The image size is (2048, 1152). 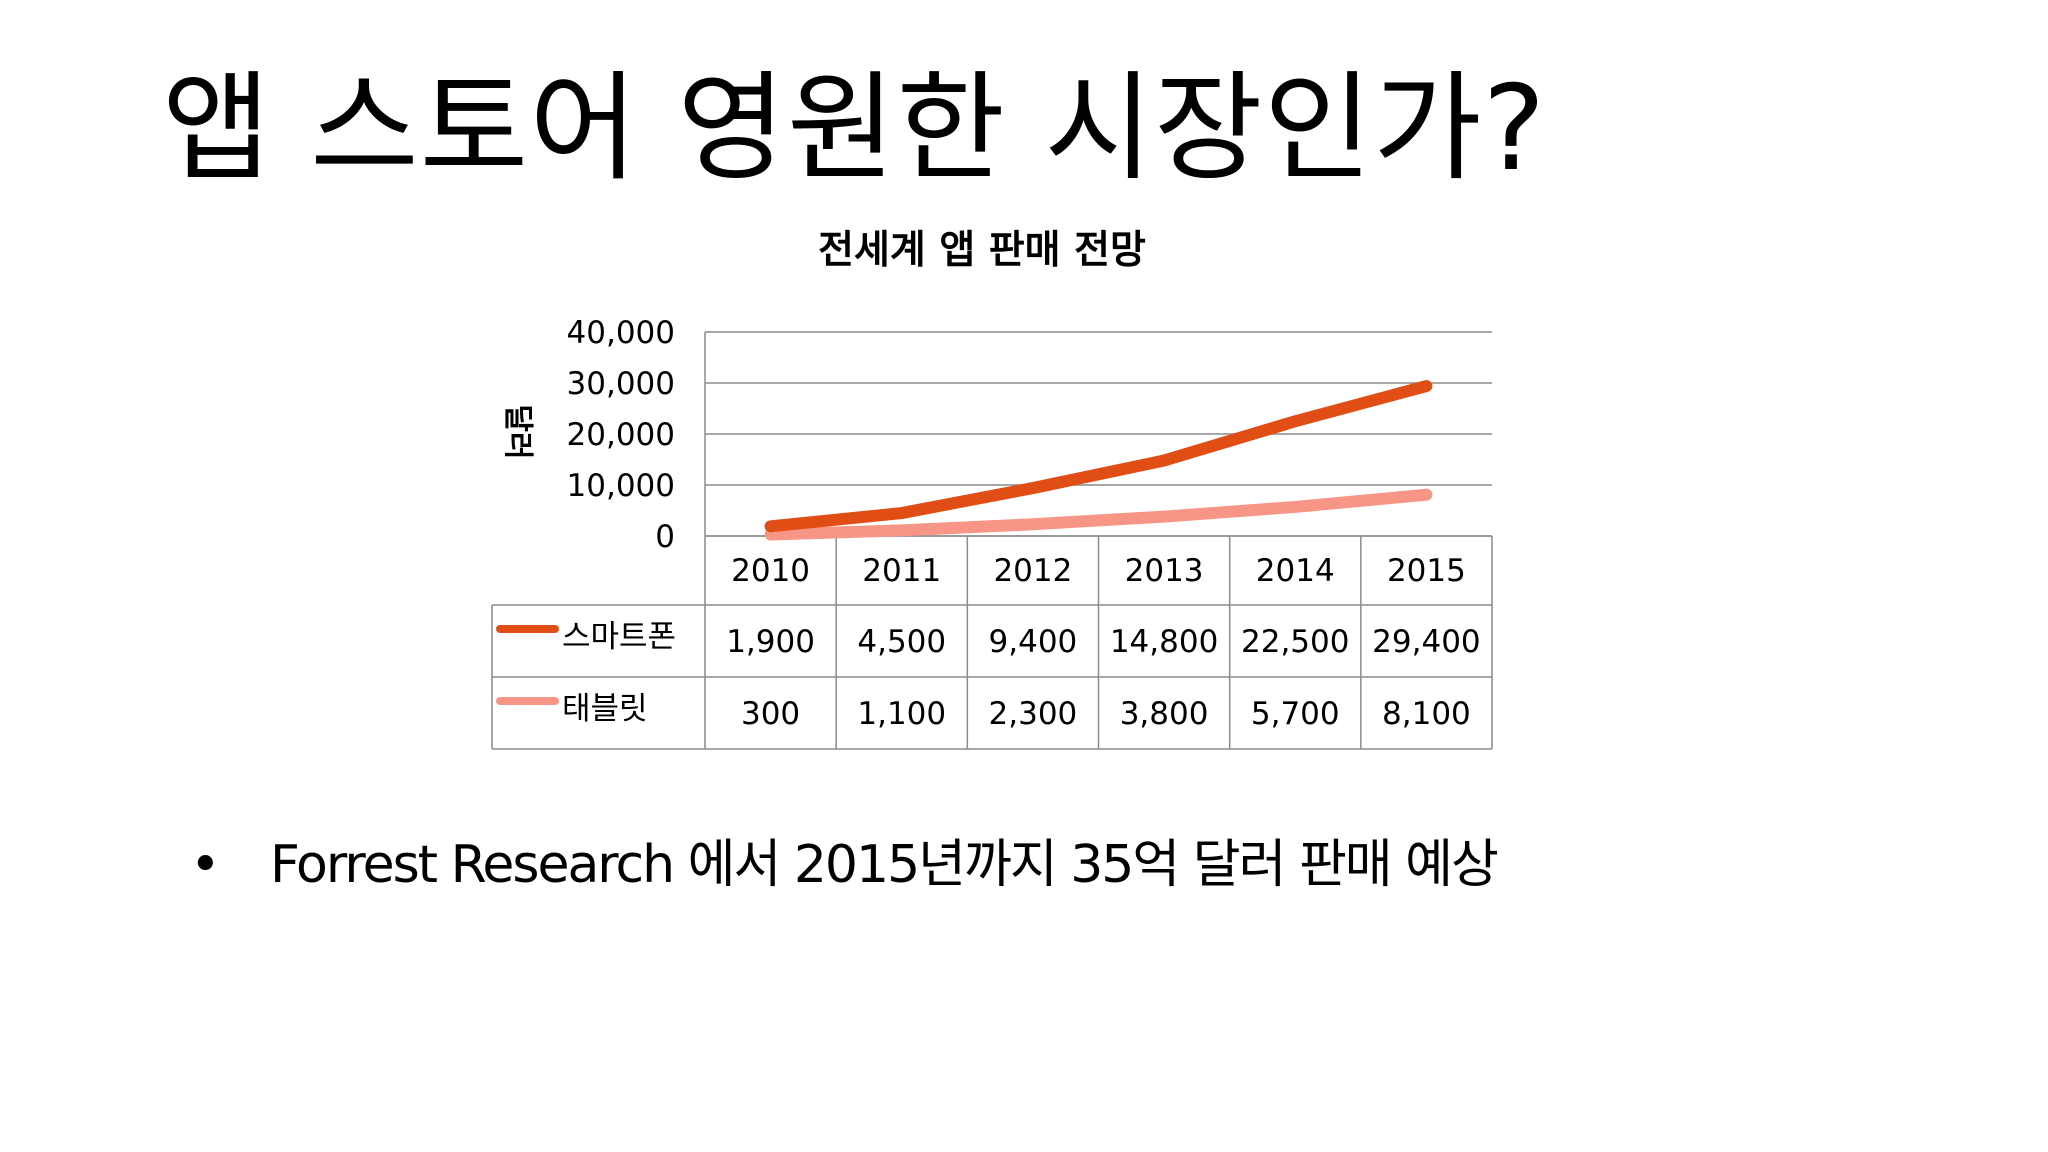 What do you see at coordinates (901, 714) in the screenshot?
I see `data-label: 1,100` at bounding box center [901, 714].